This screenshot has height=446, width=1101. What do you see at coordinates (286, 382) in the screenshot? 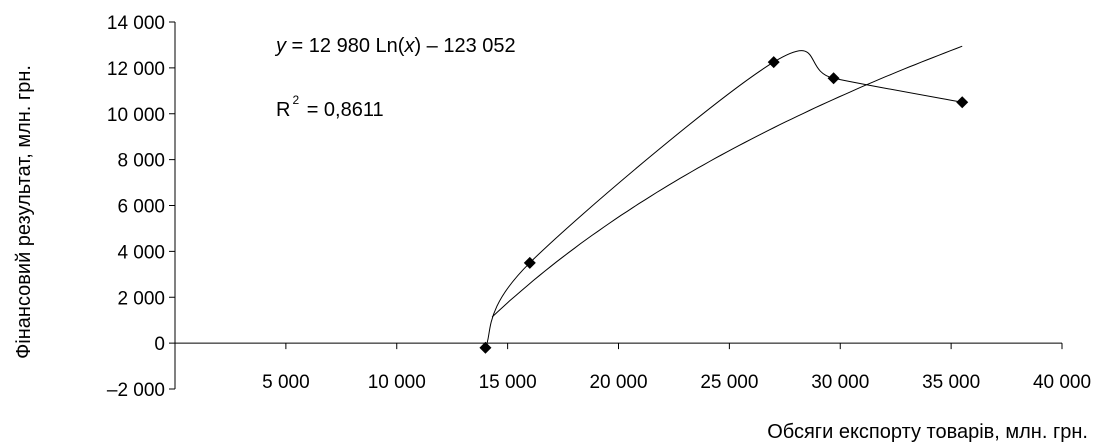
I see `x-tick-label: 5 000` at bounding box center [286, 382].